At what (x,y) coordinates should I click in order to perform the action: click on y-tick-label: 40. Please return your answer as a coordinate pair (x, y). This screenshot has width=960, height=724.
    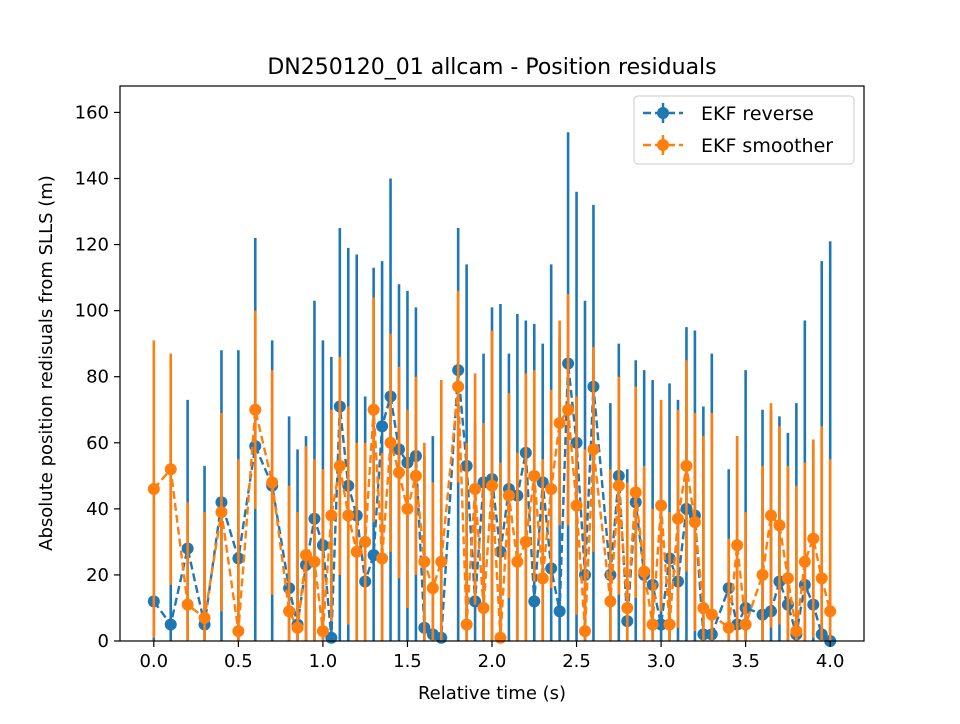
    Looking at the image, I should click on (97, 509).